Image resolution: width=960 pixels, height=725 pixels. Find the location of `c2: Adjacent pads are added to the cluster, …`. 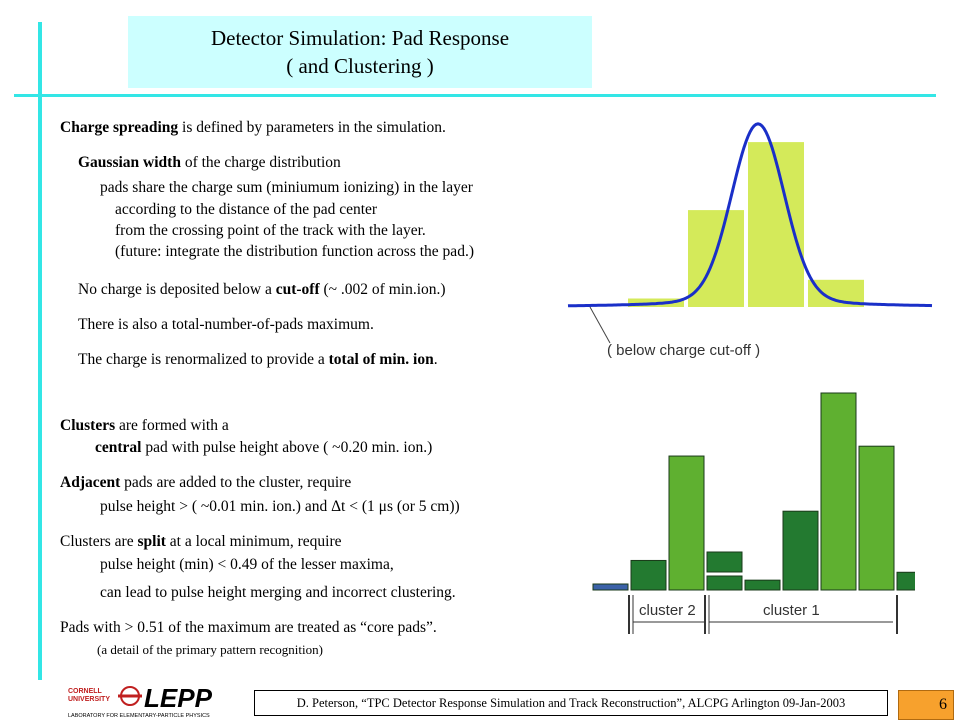

c2: Adjacent pads are added to the cluster, … is located at coordinates (206, 482).